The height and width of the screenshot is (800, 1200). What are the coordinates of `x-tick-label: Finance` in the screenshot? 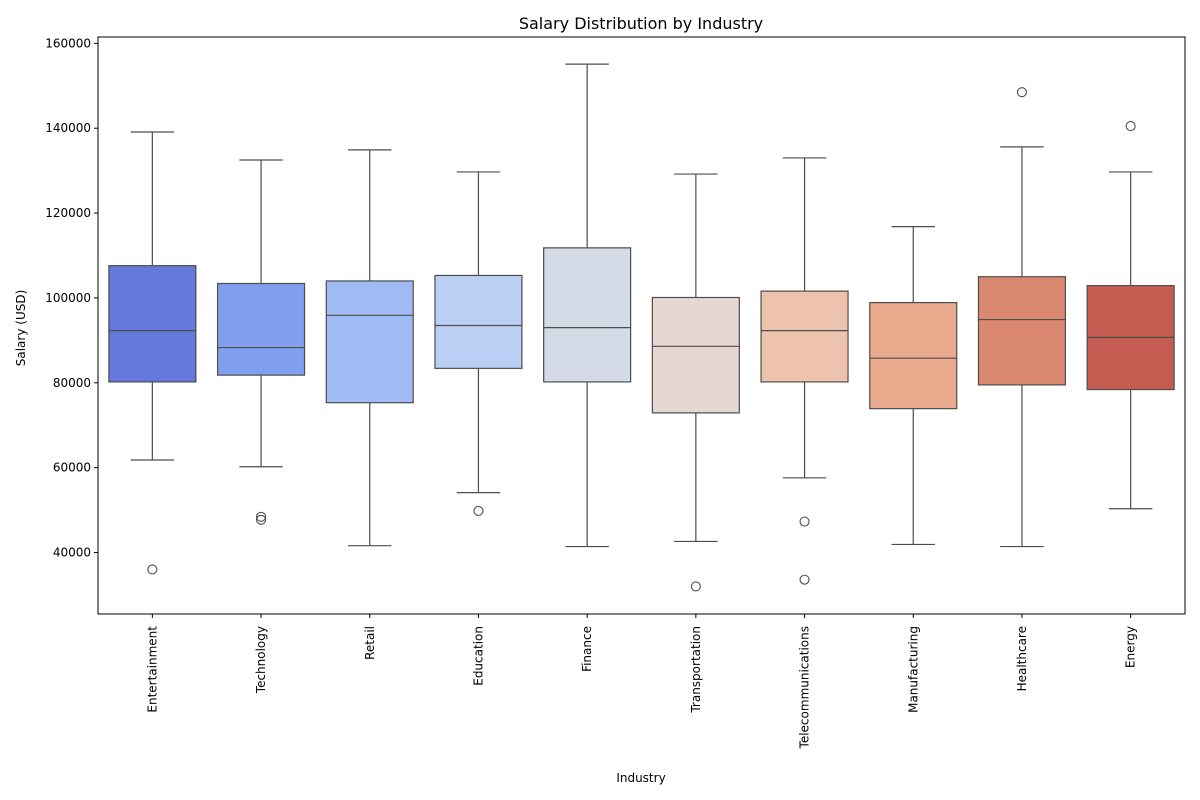 It's located at (587, 649).